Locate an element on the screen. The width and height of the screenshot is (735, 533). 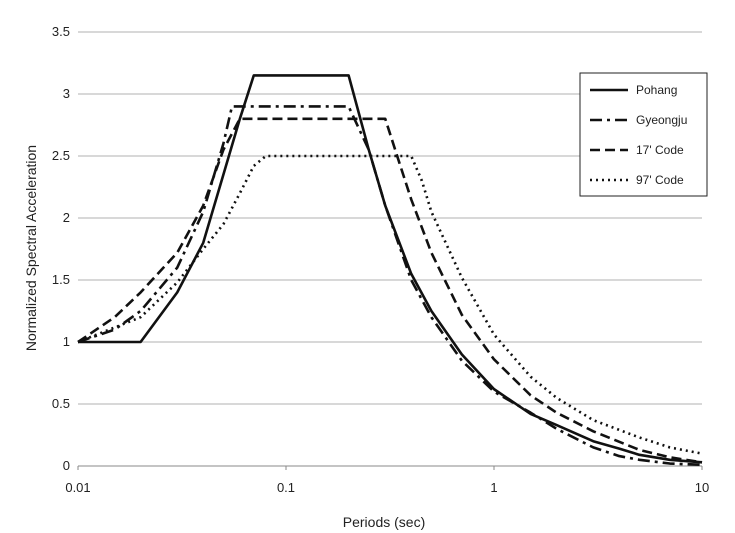
x-axis-title: Periods (sec) is located at coordinates (384, 522).